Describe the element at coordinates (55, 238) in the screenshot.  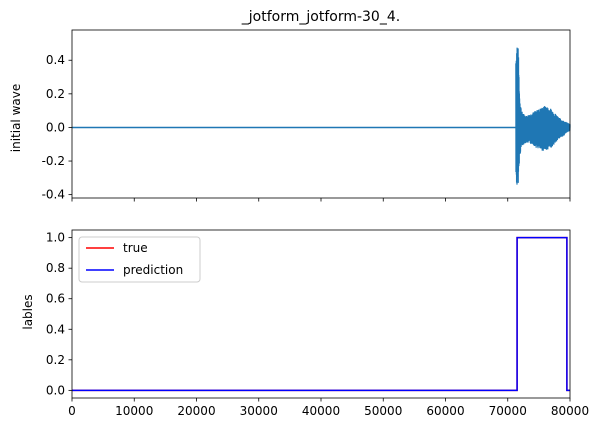
I see `bottom-y-tick-label: 1.0` at that location.